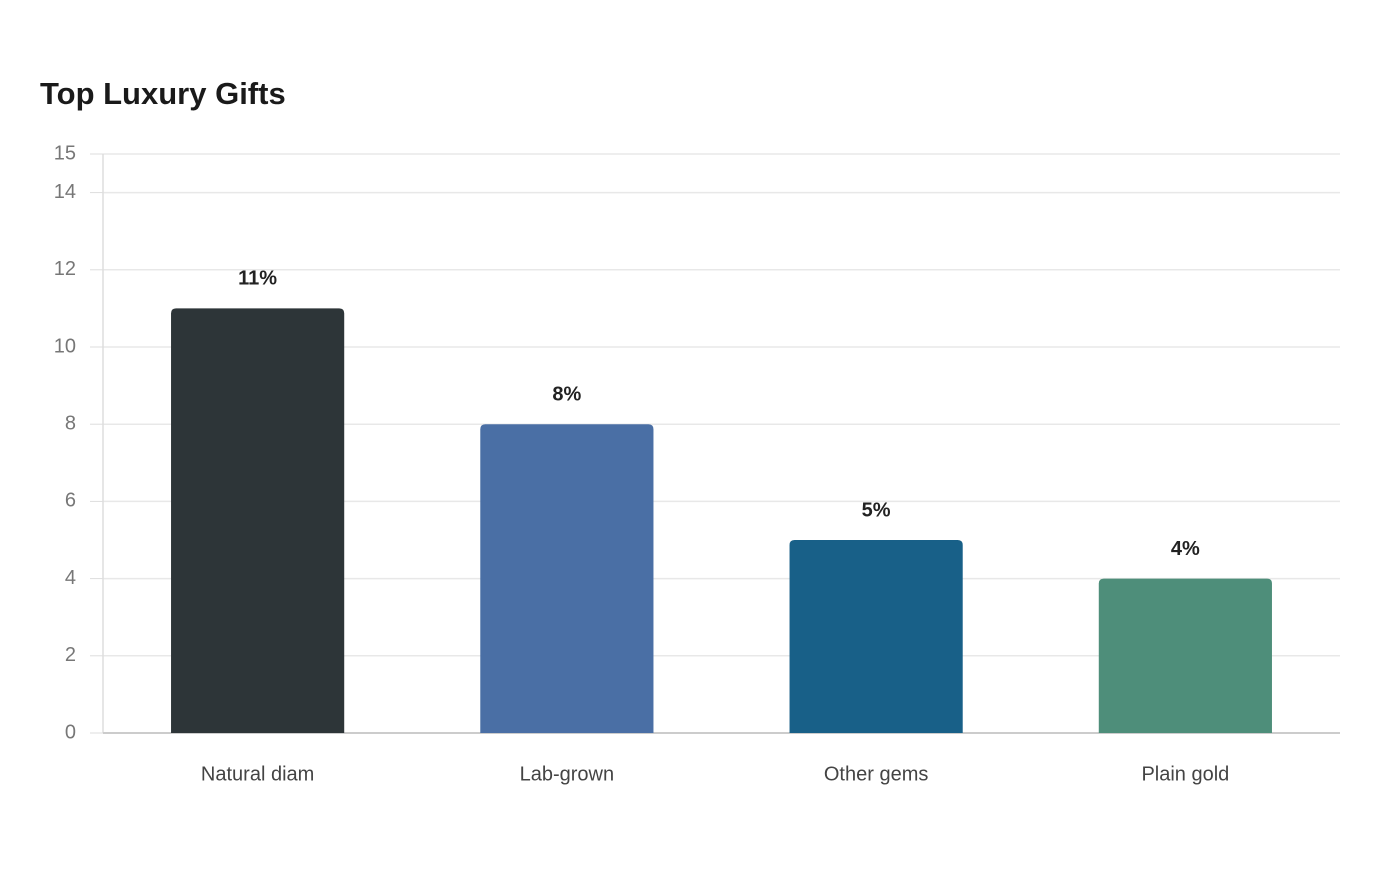  I want to click on y-tick-label: 0, so click(70, 732).